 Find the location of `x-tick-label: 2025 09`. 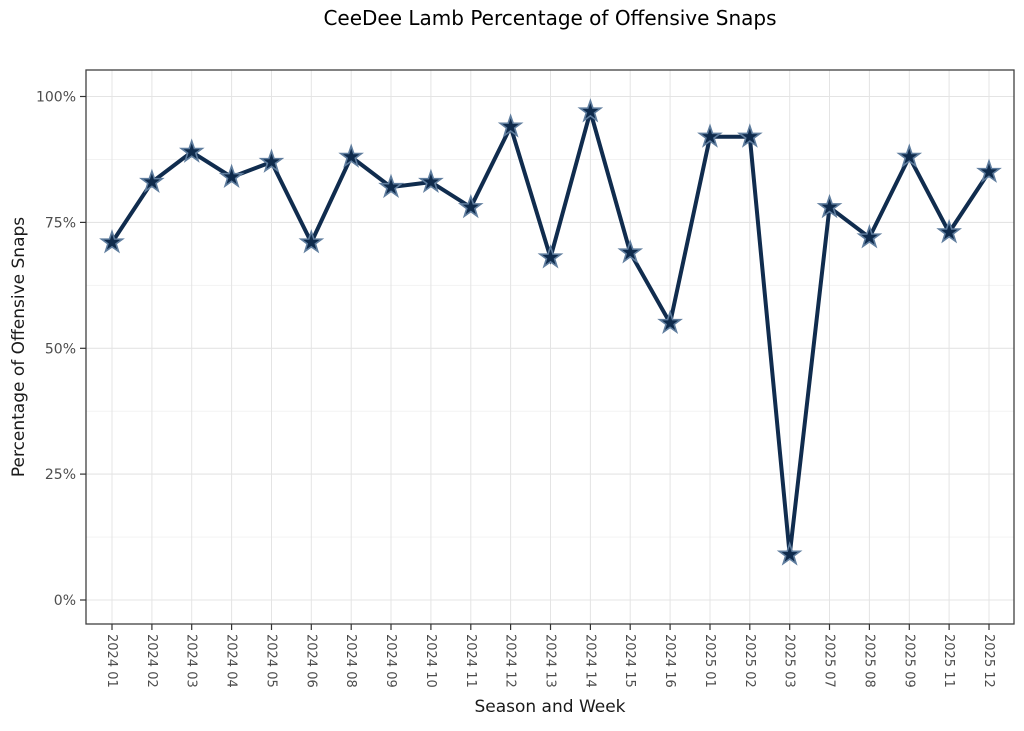

x-tick-label: 2025 09 is located at coordinates (908, 661).